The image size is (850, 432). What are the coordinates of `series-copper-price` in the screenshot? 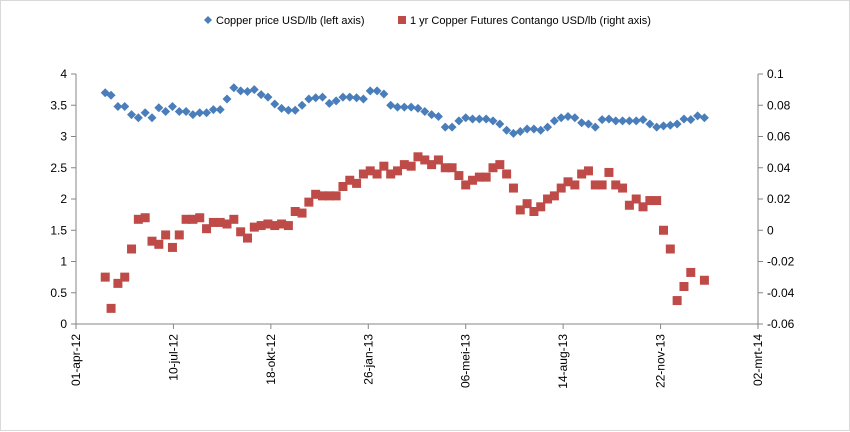 It's located at (404, 110).